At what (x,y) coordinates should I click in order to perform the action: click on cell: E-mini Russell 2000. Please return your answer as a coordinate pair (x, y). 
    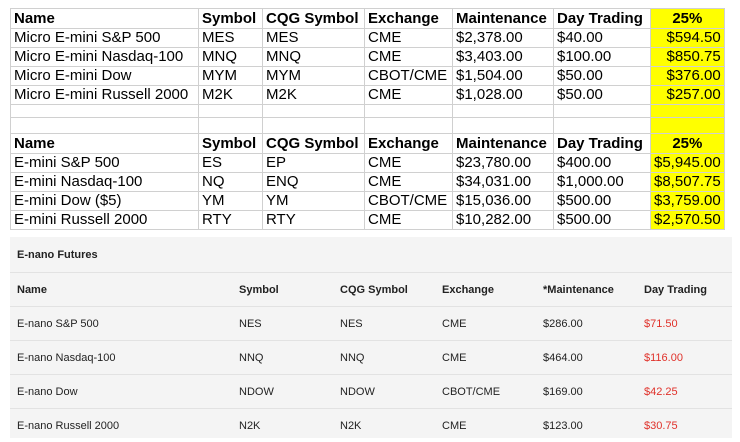
    Looking at the image, I should click on (105, 220).